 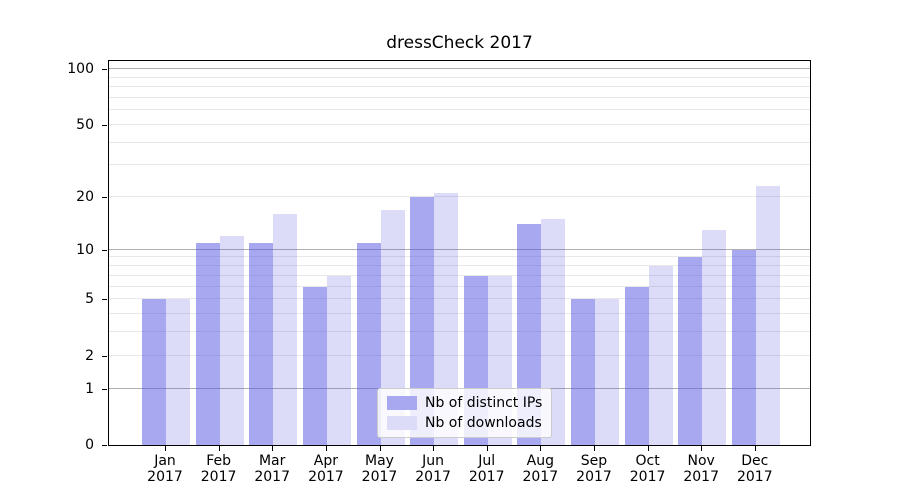 I want to click on x-tick-label-jul: Jul 2017, so click(x=486, y=469).